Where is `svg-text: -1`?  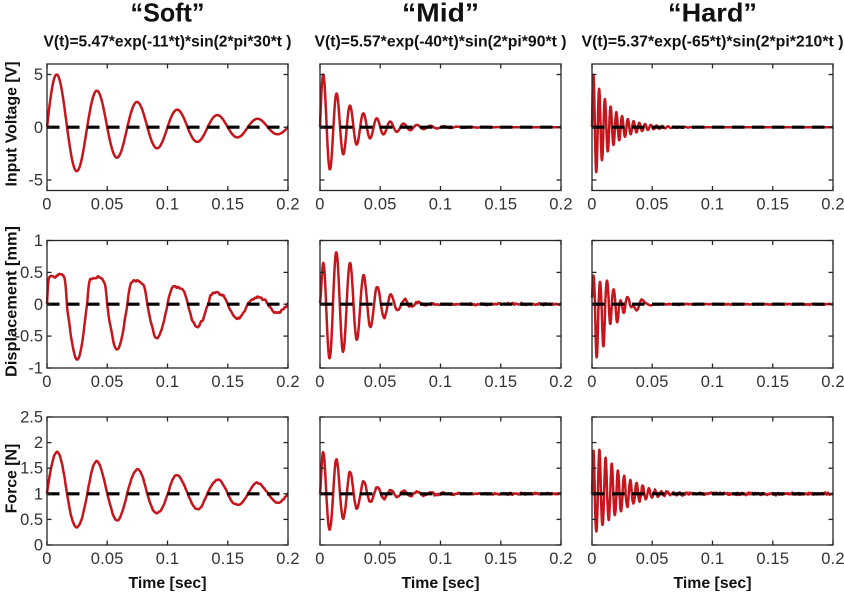
svg-text: -1 is located at coordinates (35, 369).